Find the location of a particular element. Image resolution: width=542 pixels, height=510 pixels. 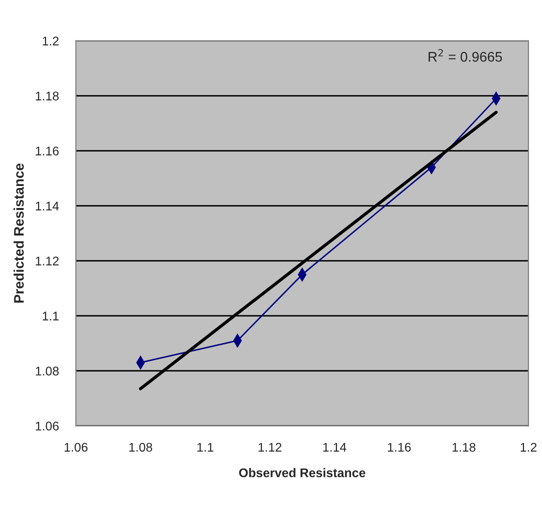

x-tick-label: 1.16 is located at coordinates (399, 447).